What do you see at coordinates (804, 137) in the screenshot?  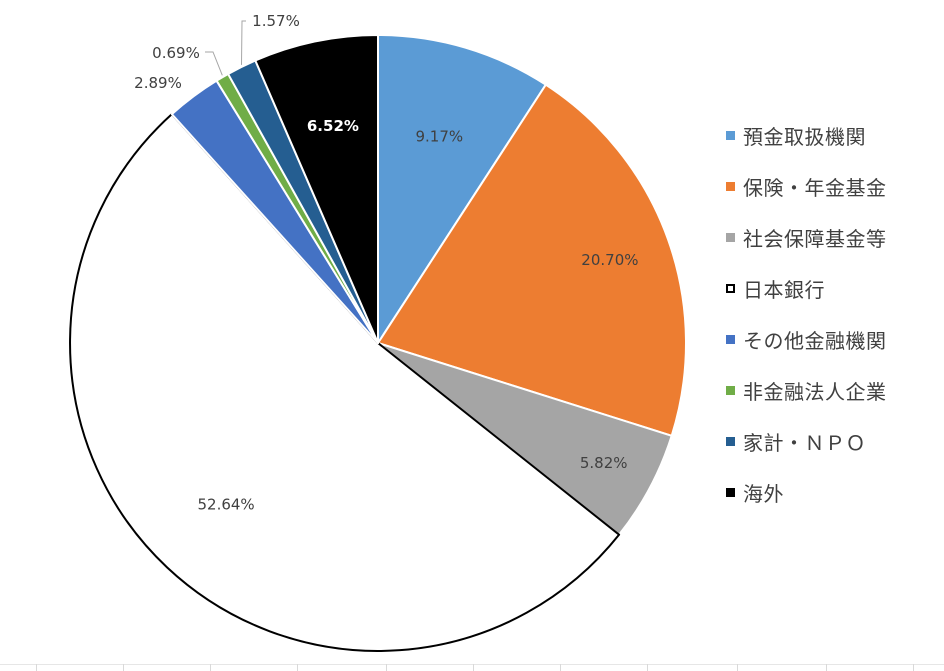 I see `legend-label-1: 預金取扱機関` at bounding box center [804, 137].